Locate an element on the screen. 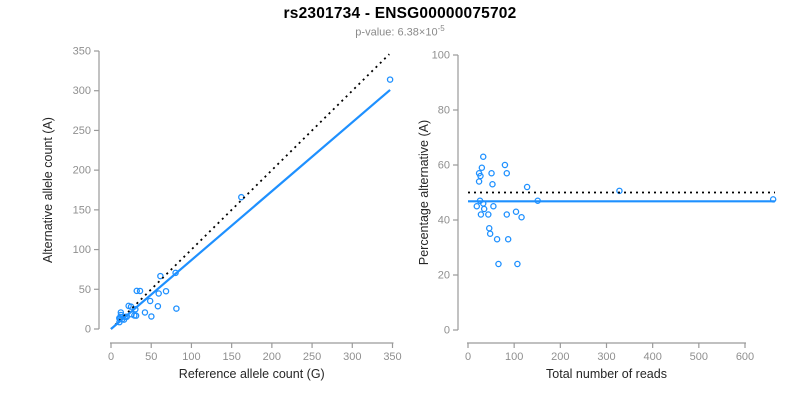 This screenshot has height=400, width=800. y-tick-label: 80 is located at coordinates (444, 111).